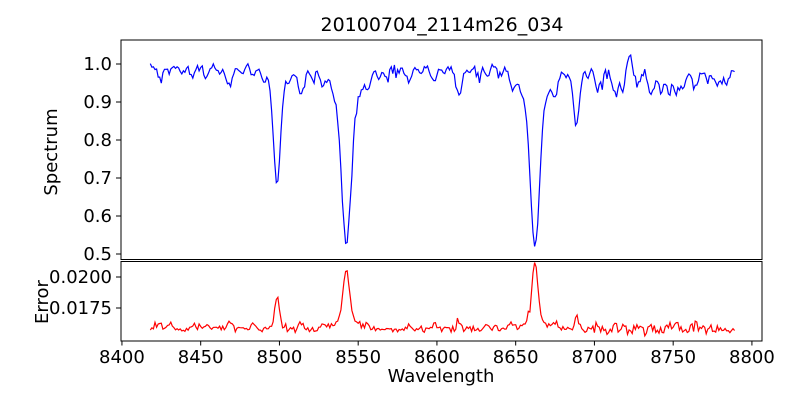 The height and width of the screenshot is (404, 800). Describe the element at coordinates (97, 178) in the screenshot. I see `y-tick-label: 0.7` at that location.